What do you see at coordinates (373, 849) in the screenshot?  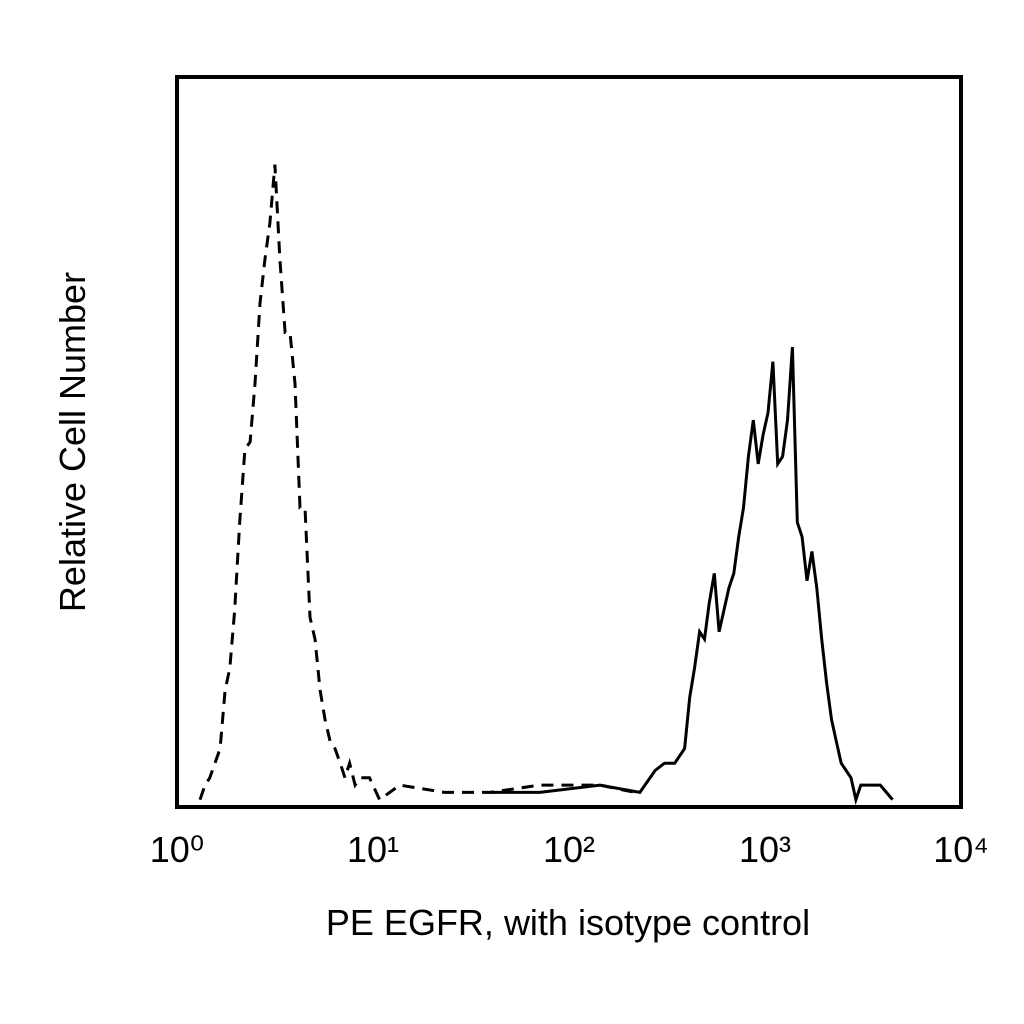 I see `x-tick-label: 10¹` at bounding box center [373, 849].